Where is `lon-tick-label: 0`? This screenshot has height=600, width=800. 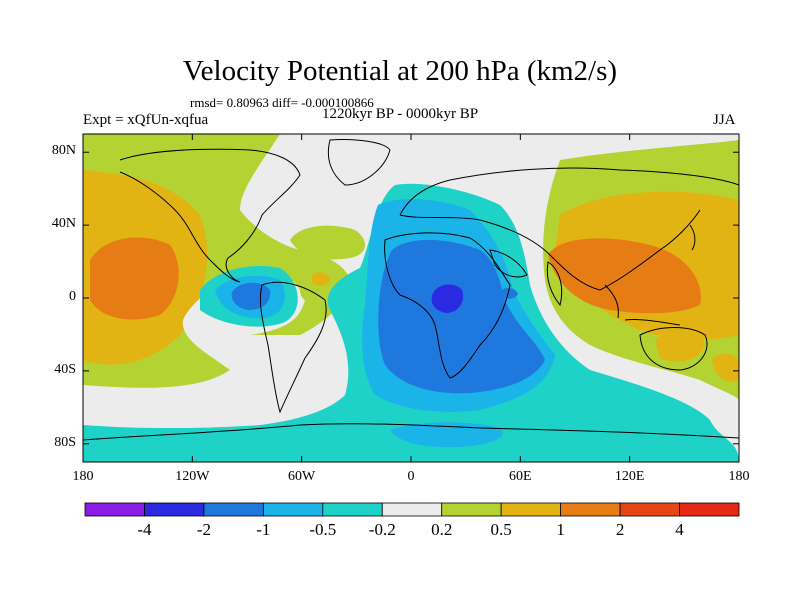
lon-tick-label: 0 is located at coordinates (411, 476).